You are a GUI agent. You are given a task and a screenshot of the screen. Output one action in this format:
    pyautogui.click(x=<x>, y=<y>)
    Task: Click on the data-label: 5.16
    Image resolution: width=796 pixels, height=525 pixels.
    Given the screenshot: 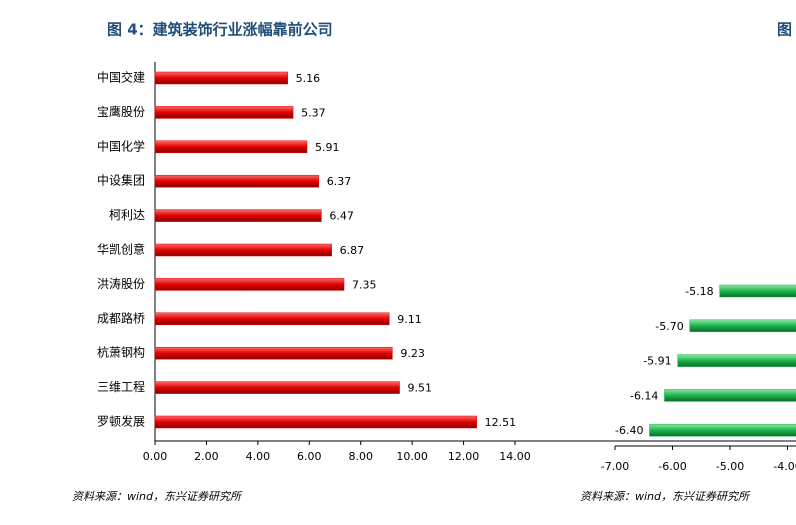 What is the action you would take?
    pyautogui.click(x=308, y=78)
    